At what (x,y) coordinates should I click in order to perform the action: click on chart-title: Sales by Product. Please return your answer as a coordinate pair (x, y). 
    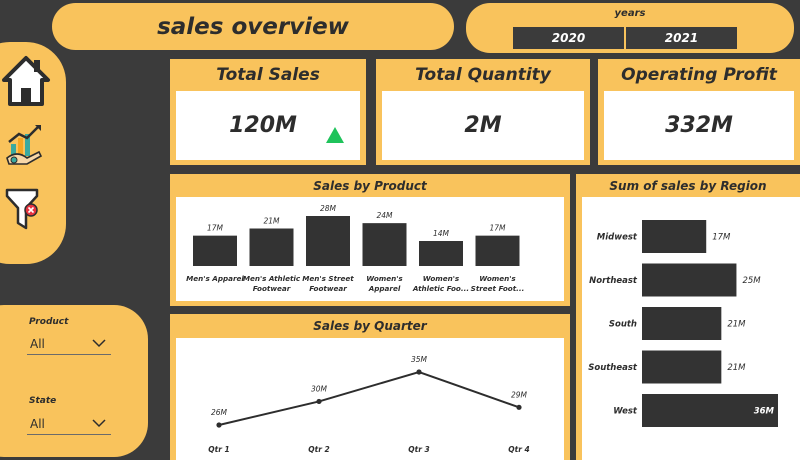
    Looking at the image, I should click on (370, 186).